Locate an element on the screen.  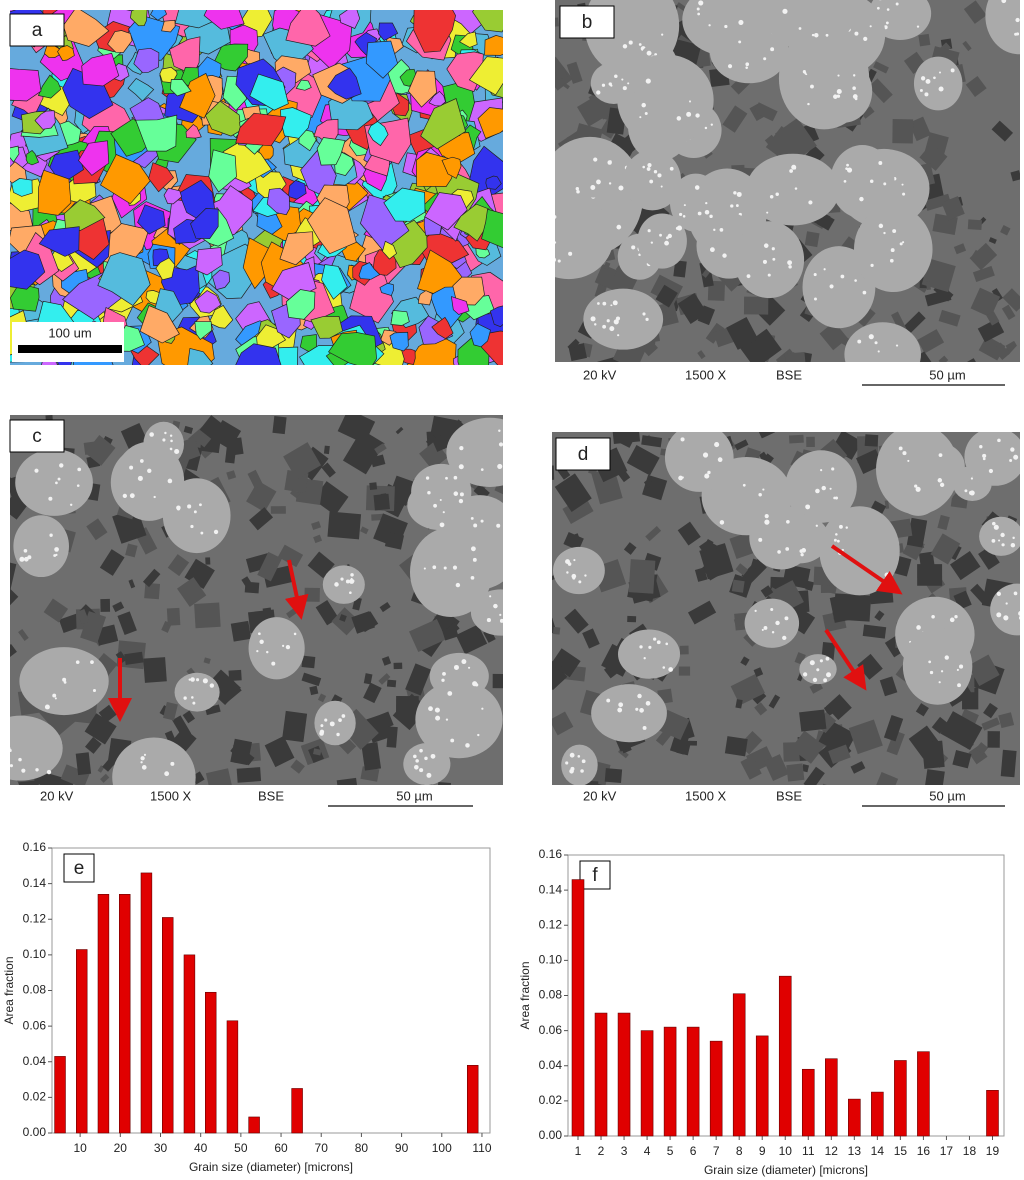
panel-label: c is located at coordinates (37, 436).